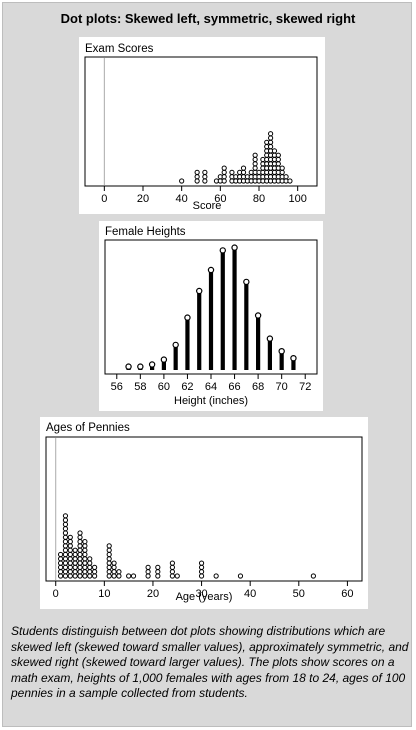 This screenshot has width=416, height=730. What do you see at coordinates (297, 199) in the screenshot?
I see `x-tick-label: 100` at bounding box center [297, 199].